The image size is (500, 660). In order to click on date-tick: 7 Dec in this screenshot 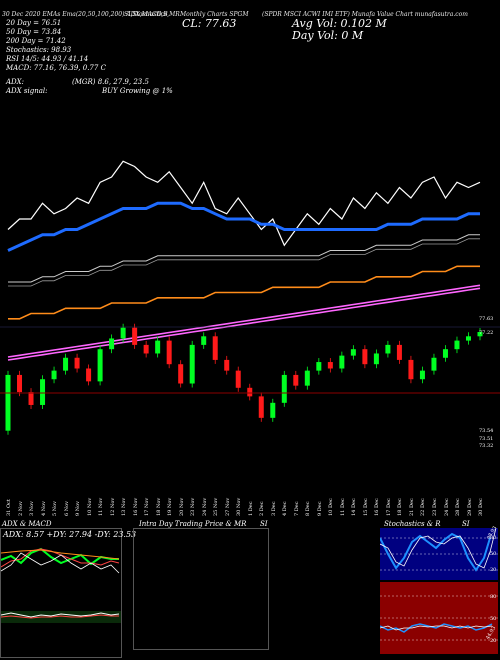, I will do `click(296, 508)`.